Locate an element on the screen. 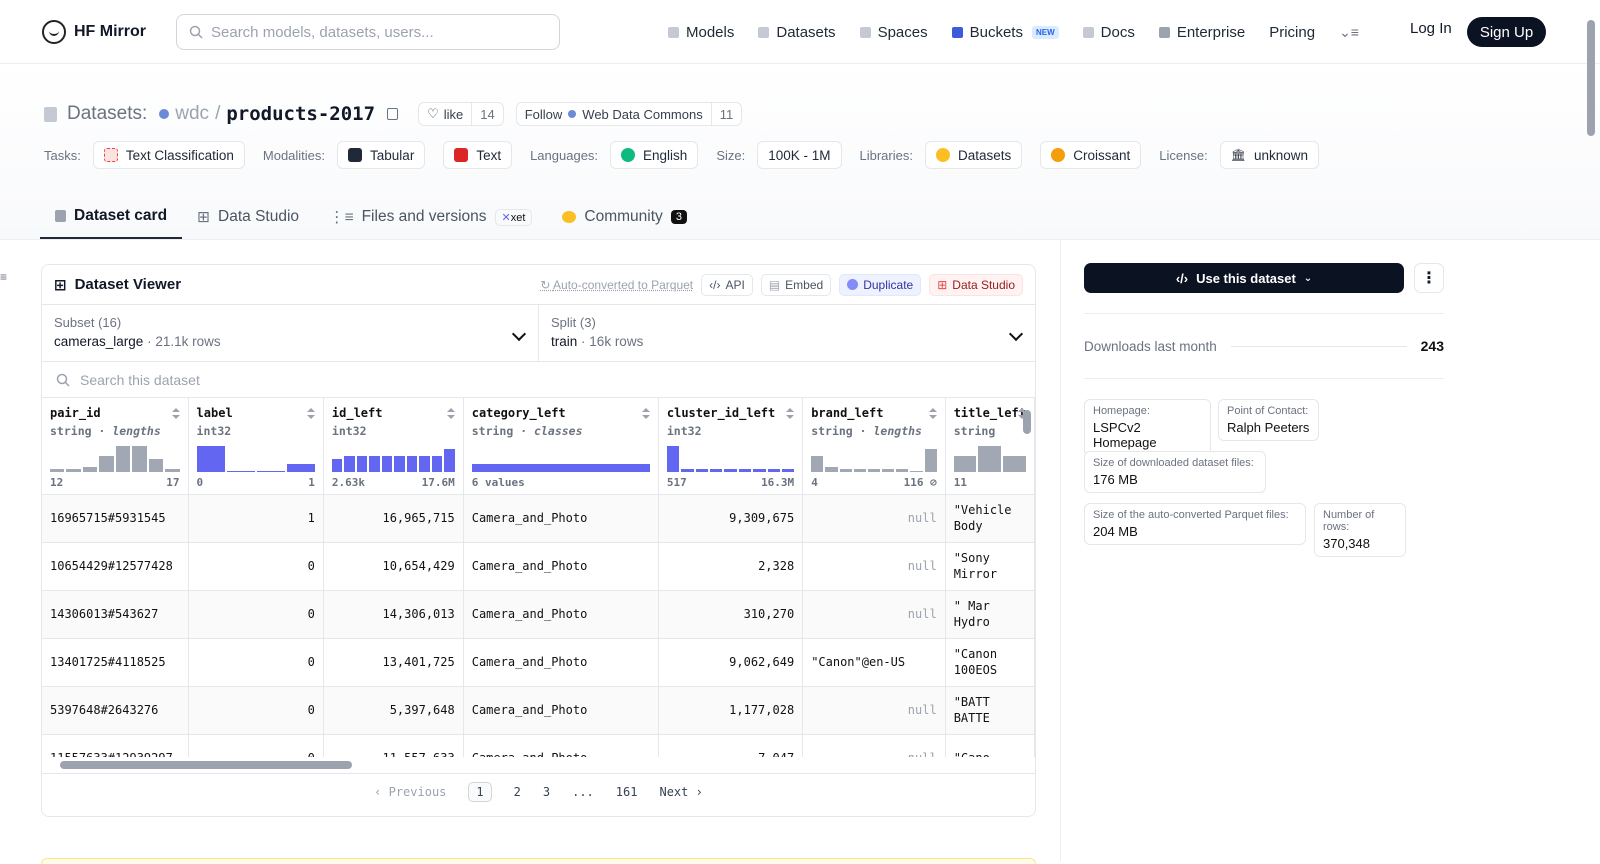  login-link: Log In is located at coordinates (1431, 28).